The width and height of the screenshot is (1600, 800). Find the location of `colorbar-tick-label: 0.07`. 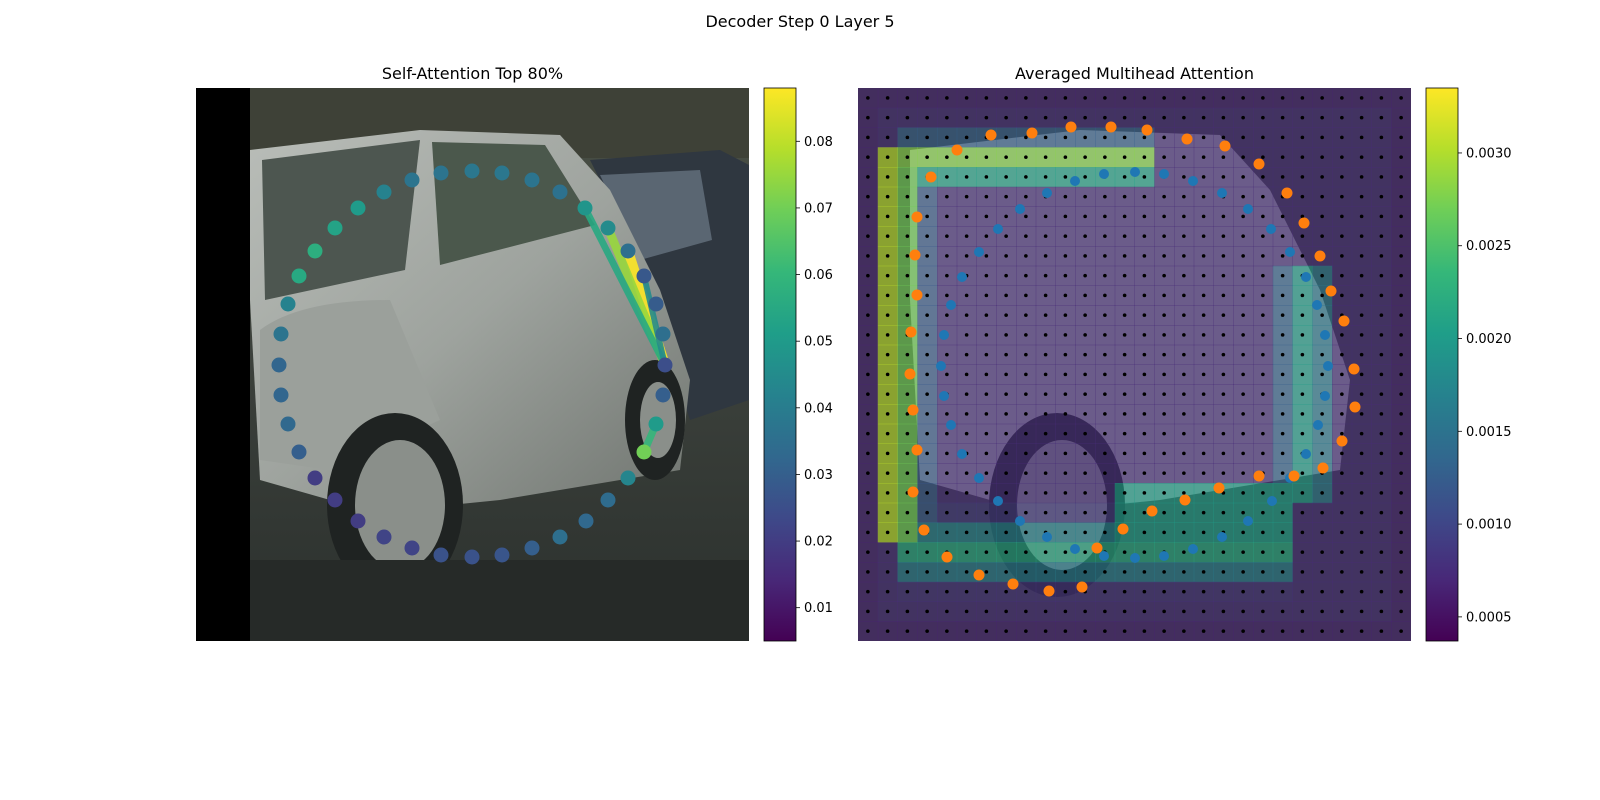

colorbar-tick-label: 0.07 is located at coordinates (818, 208).